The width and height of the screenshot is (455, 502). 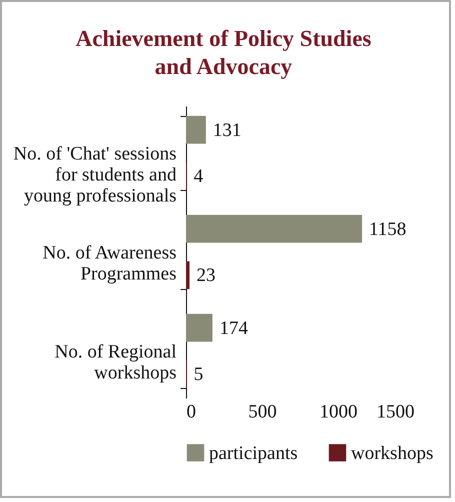 What do you see at coordinates (95, 175) in the screenshot?
I see `y-tick-label: No. of 'Chat' sessions for students and young professionals` at bounding box center [95, 175].